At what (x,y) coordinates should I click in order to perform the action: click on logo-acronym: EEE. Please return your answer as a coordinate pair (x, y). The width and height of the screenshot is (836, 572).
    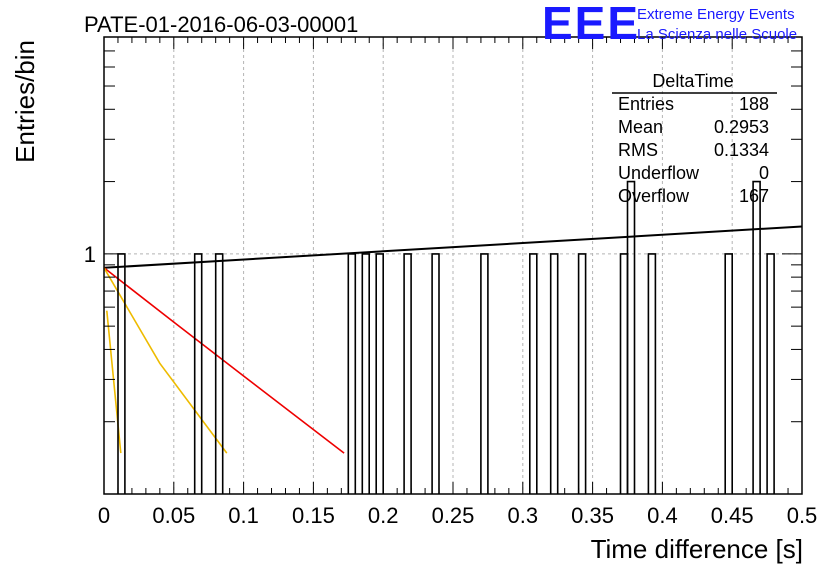
    Looking at the image, I should click on (591, 24).